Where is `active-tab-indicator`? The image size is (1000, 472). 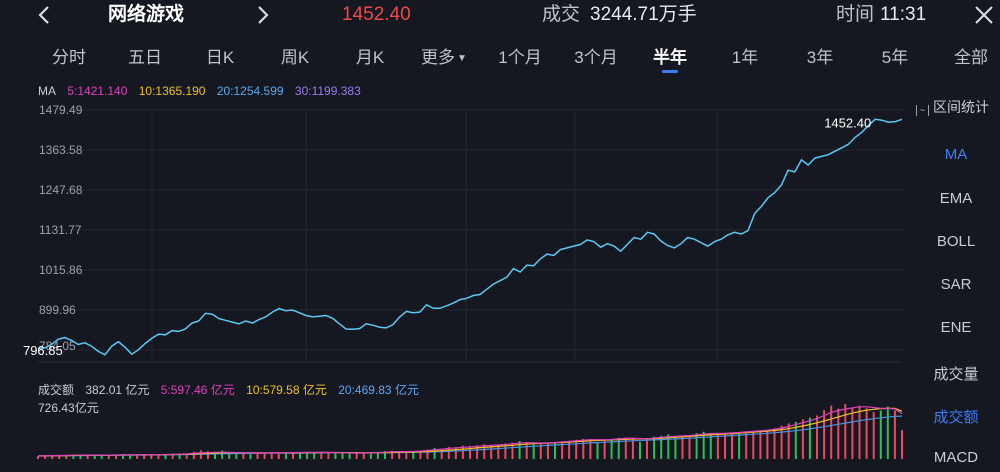 active-tab-indicator is located at coordinates (670, 71).